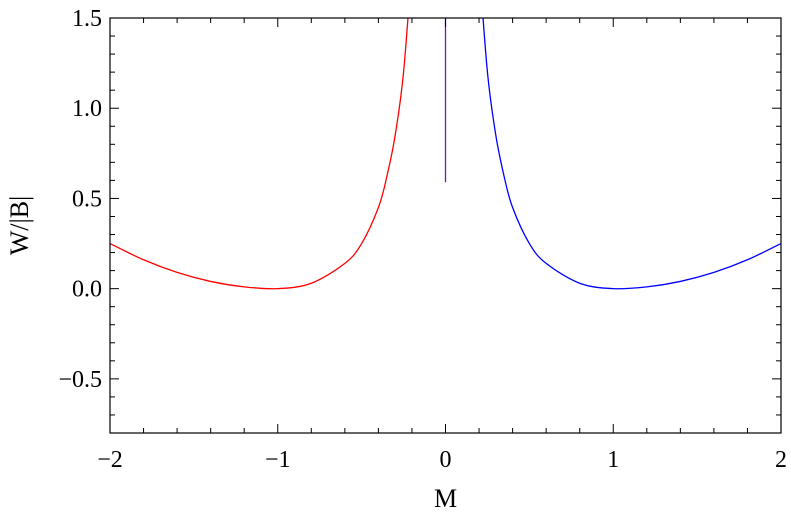 The image size is (791, 518). Describe the element at coordinates (445, 498) in the screenshot. I see `x-axis-label: M` at that location.